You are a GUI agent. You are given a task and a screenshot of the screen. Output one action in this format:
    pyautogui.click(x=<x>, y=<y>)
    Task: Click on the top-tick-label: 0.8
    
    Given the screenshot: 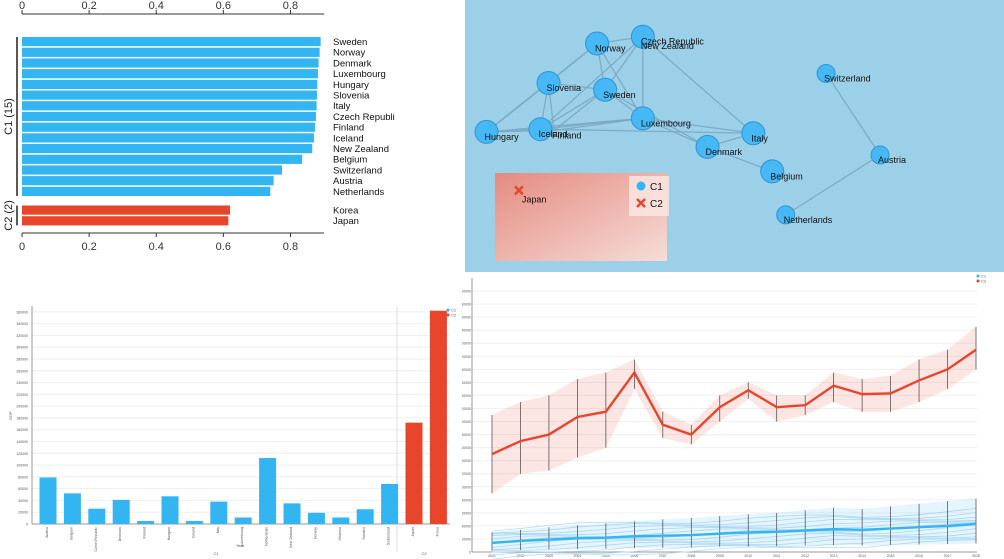 What is the action you would take?
    pyautogui.click(x=290, y=6)
    